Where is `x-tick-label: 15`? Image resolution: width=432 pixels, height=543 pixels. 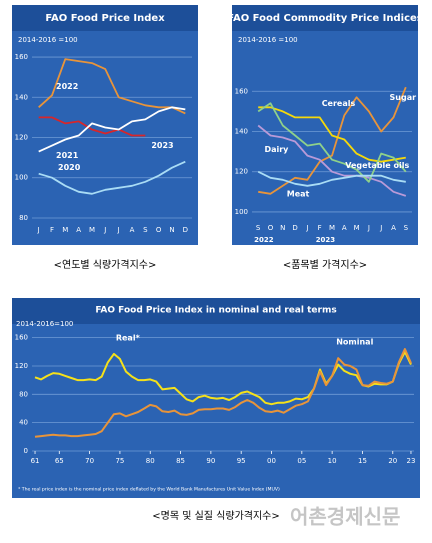 x-tick-label: 15 is located at coordinates (362, 461).